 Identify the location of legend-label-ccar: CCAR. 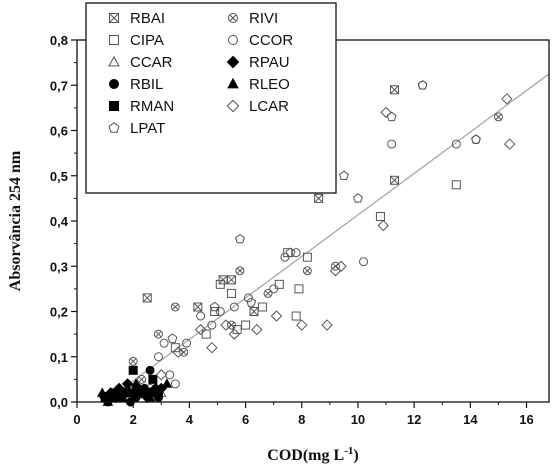
(151, 62).